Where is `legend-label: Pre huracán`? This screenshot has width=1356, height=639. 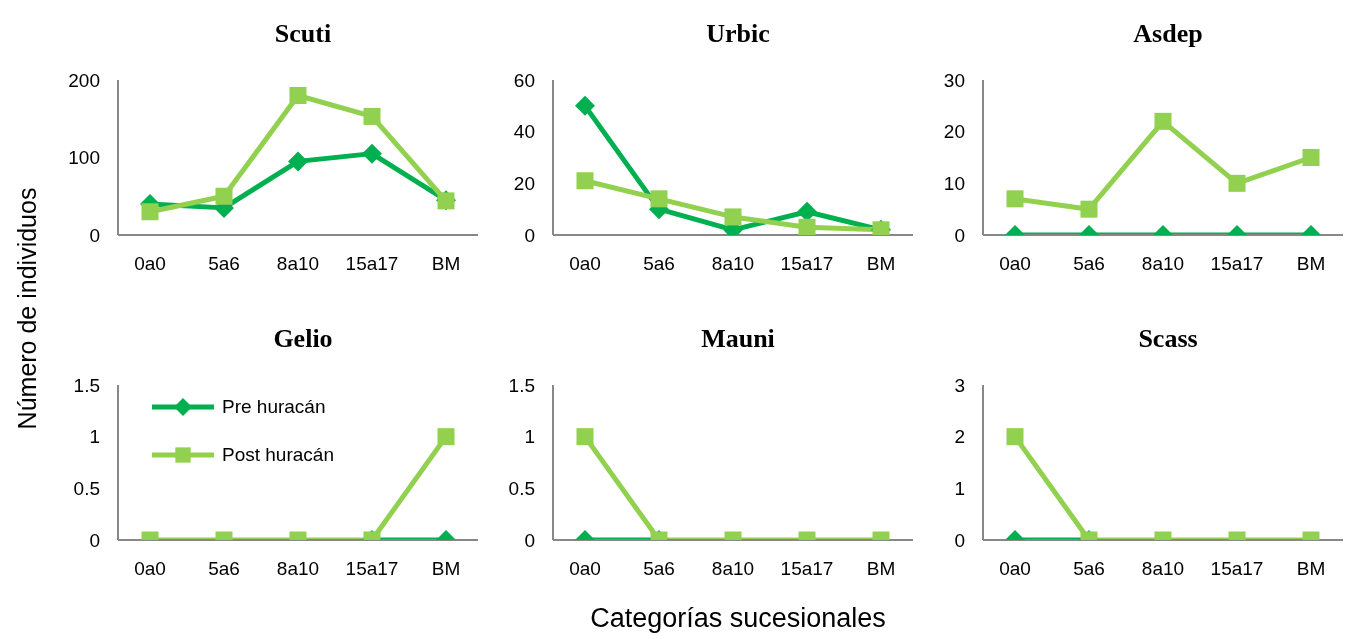
legend-label: Pre huracán is located at coordinates (274, 407).